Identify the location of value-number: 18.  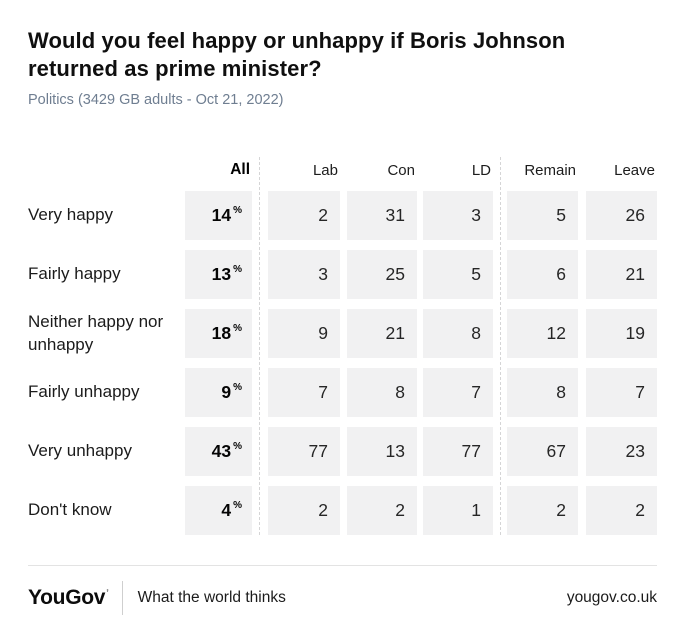
(221, 333).